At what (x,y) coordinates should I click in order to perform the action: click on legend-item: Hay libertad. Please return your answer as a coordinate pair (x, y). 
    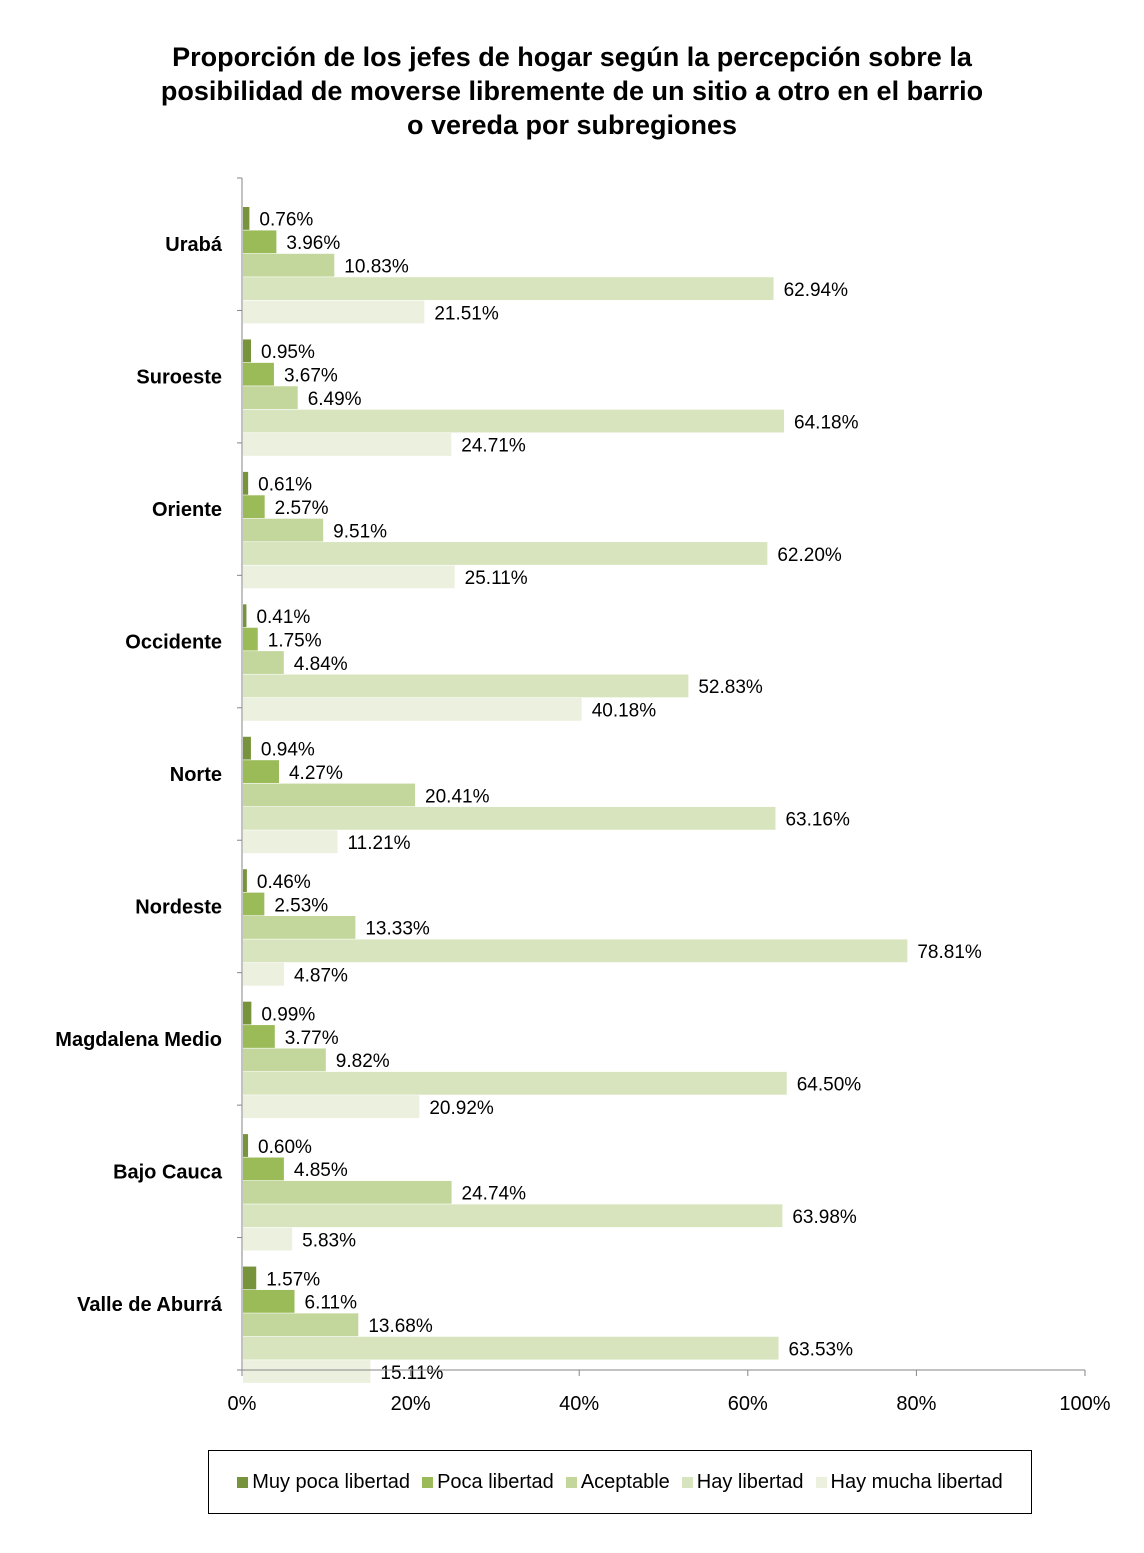
    Looking at the image, I should click on (742, 1482).